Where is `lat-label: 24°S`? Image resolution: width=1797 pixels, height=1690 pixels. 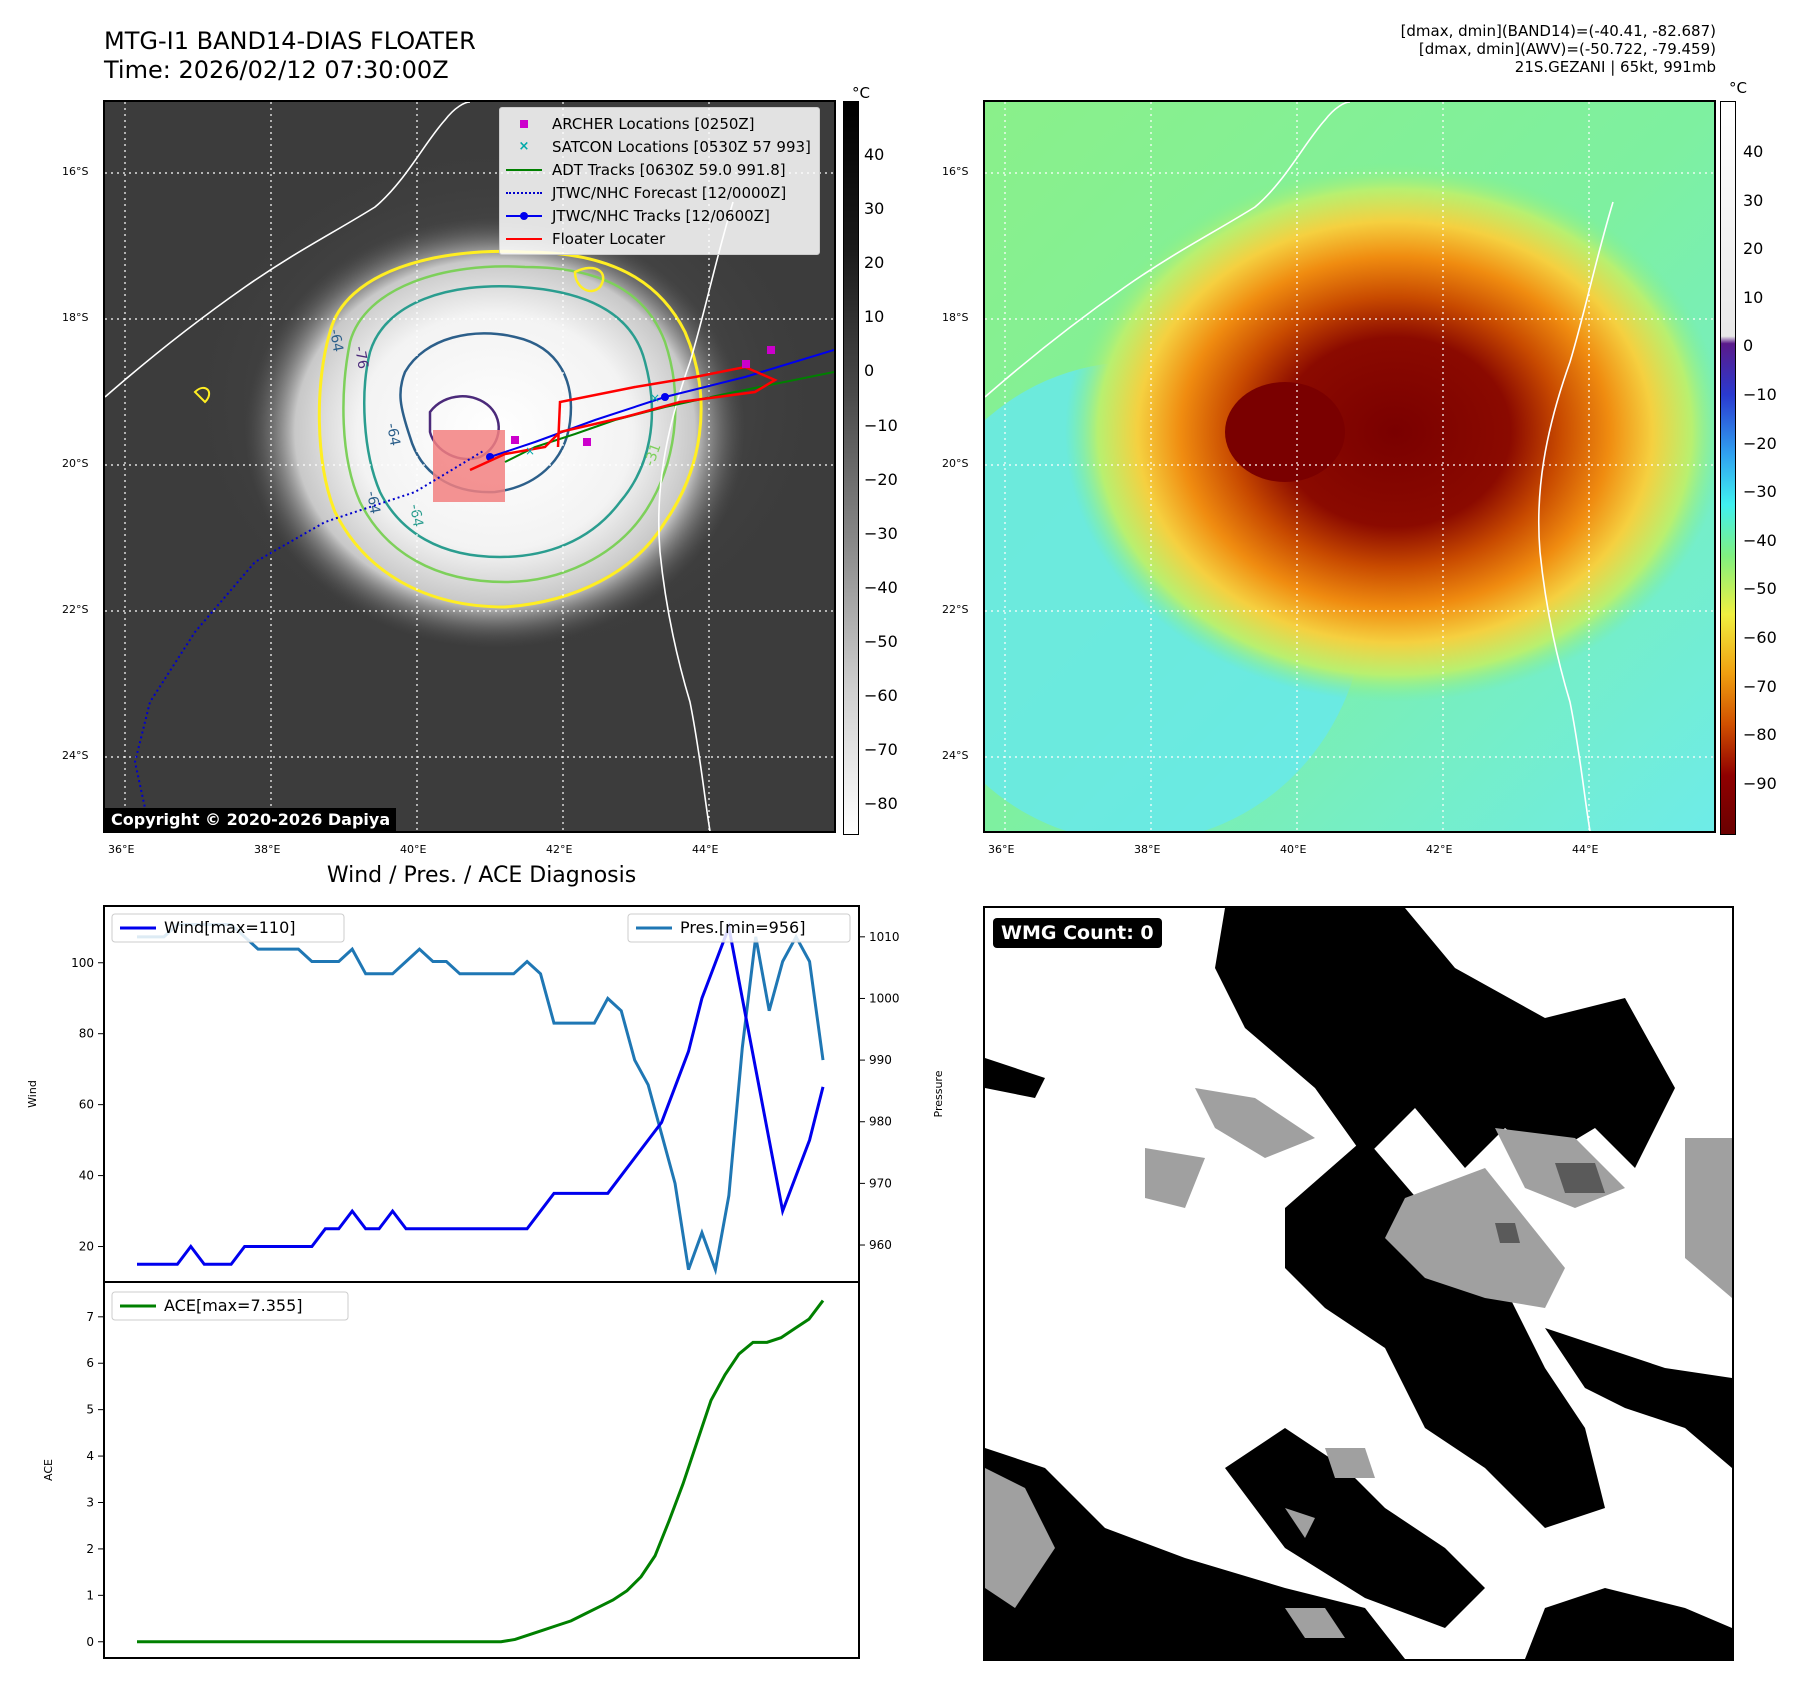 lat-label: 24°S is located at coordinates (75, 755).